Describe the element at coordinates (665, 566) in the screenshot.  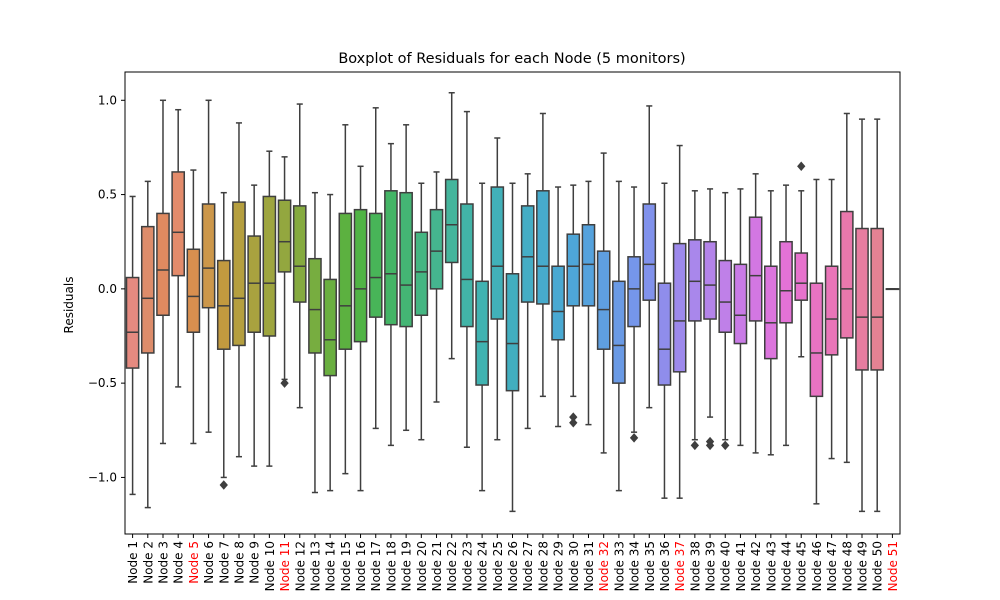
I see `x-tick-label: Node 36` at that location.